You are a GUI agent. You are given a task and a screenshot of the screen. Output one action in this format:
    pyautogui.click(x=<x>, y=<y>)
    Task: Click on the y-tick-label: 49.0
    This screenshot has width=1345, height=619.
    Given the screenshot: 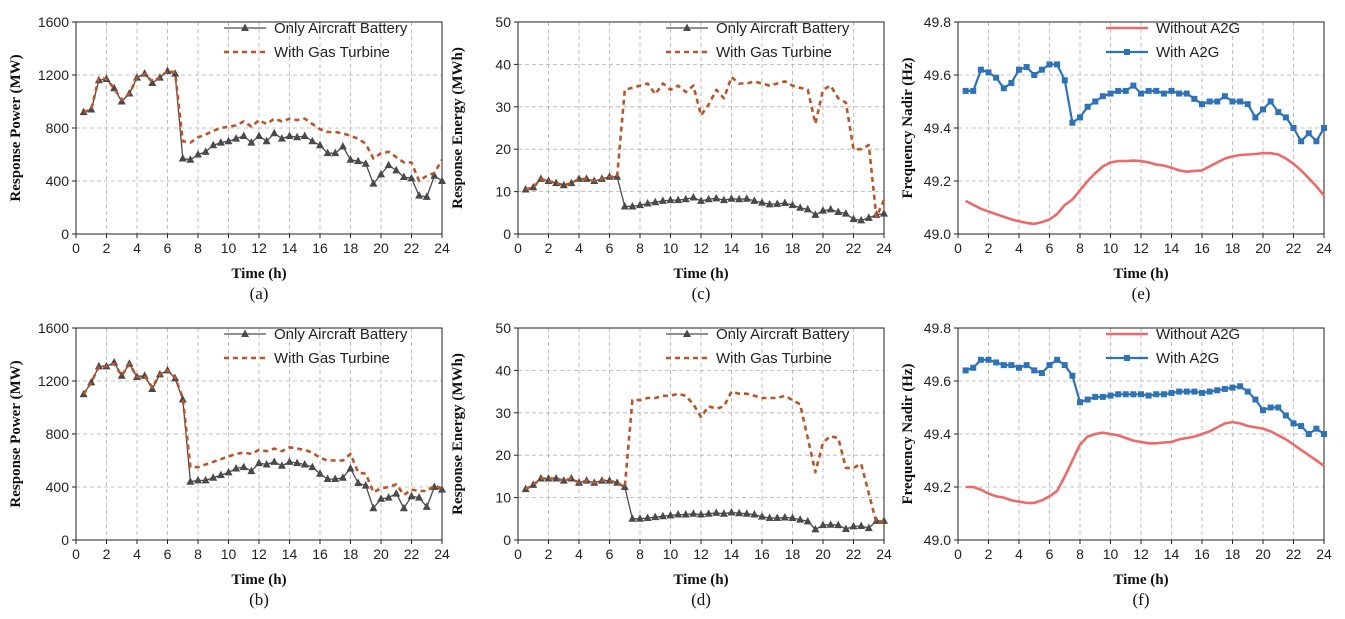 What is the action you would take?
    pyautogui.click(x=937, y=234)
    